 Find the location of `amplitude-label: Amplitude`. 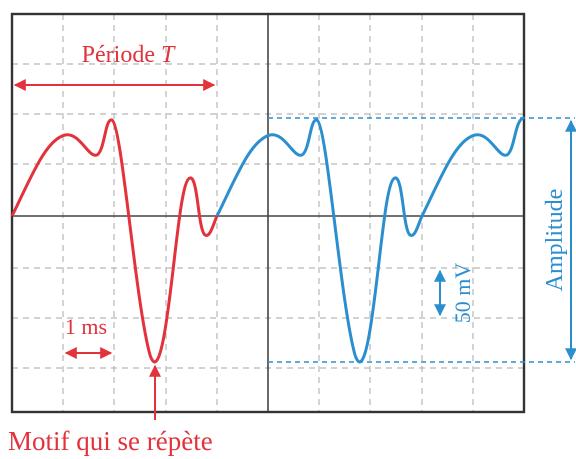

amplitude-label: Amplitude is located at coordinates (555, 240).